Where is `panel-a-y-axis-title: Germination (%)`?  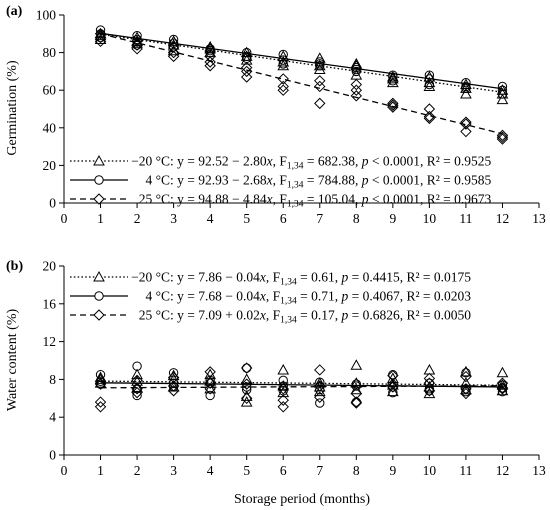 panel-a-y-axis-title: Germination (%) is located at coordinates (12, 108).